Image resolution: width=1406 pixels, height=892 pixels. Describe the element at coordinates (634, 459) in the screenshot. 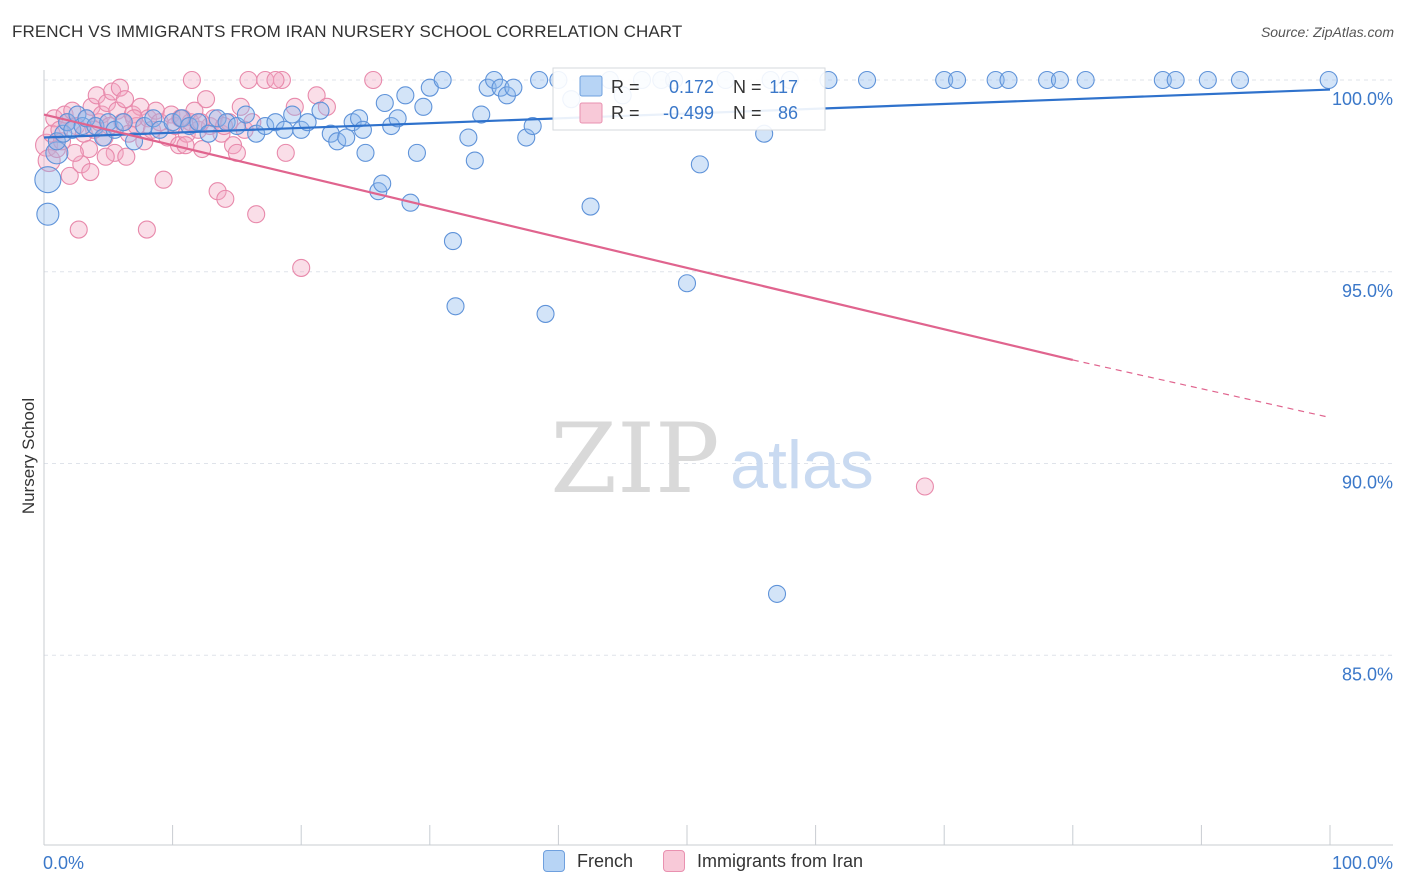

I see `watermark-zip: ZIP` at that location.